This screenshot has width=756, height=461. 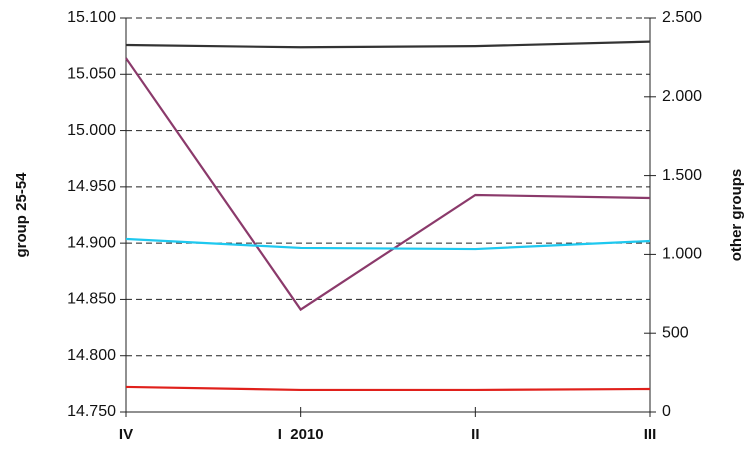 What do you see at coordinates (475, 434) in the screenshot?
I see `x-tick-label: II` at bounding box center [475, 434].